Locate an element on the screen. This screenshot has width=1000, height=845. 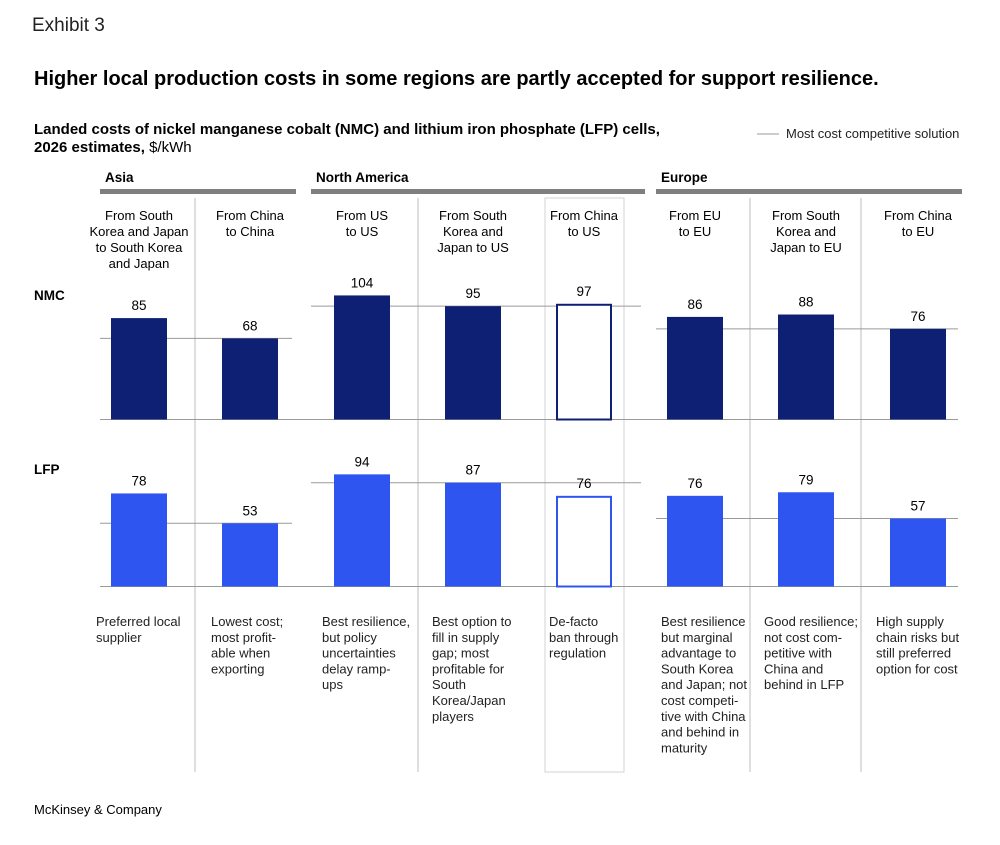
note-6-2: petitive with is located at coordinates (798, 653).